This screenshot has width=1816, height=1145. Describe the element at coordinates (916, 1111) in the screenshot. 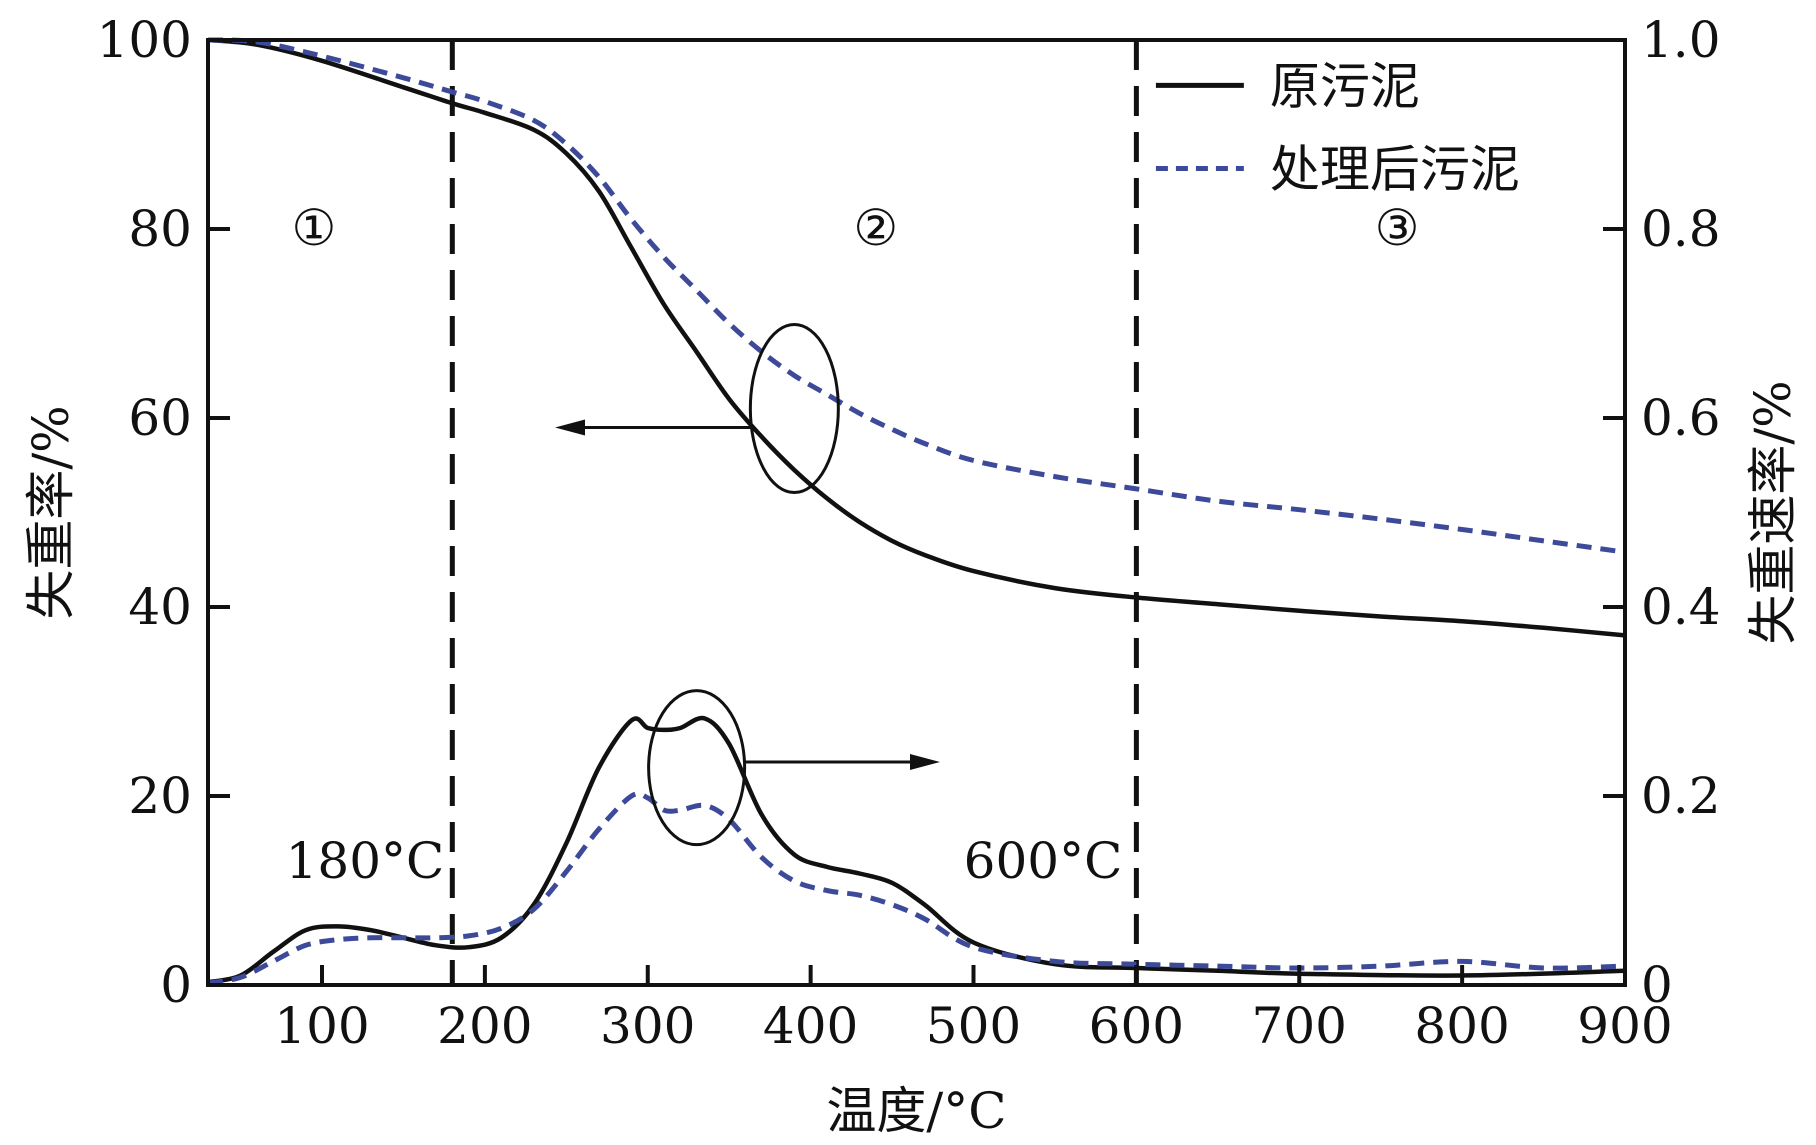

I see `x-axis-title: 温度/°C` at that location.